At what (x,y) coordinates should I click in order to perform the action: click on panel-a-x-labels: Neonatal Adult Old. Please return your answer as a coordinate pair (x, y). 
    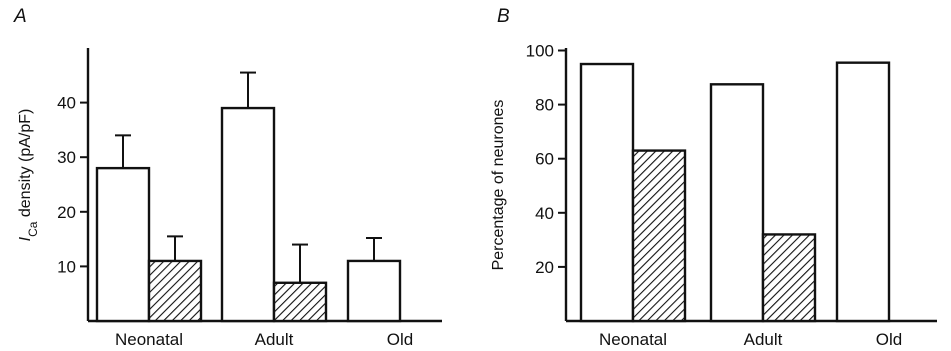
    Looking at the image, I should click on (264, 339).